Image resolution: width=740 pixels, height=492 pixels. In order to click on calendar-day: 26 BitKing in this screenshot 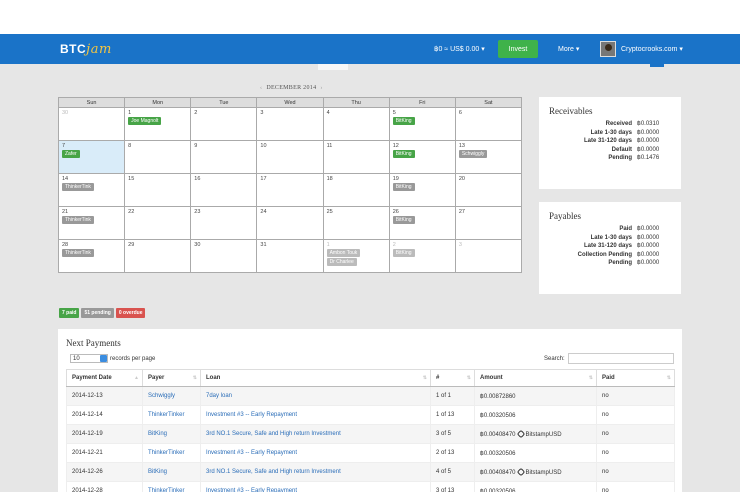, I will do `click(422, 223)`.